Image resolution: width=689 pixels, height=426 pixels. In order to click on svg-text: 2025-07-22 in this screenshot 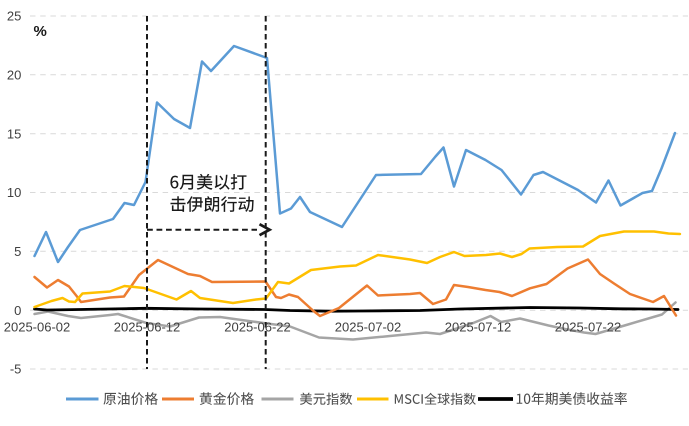, I will do `click(588, 327)`.